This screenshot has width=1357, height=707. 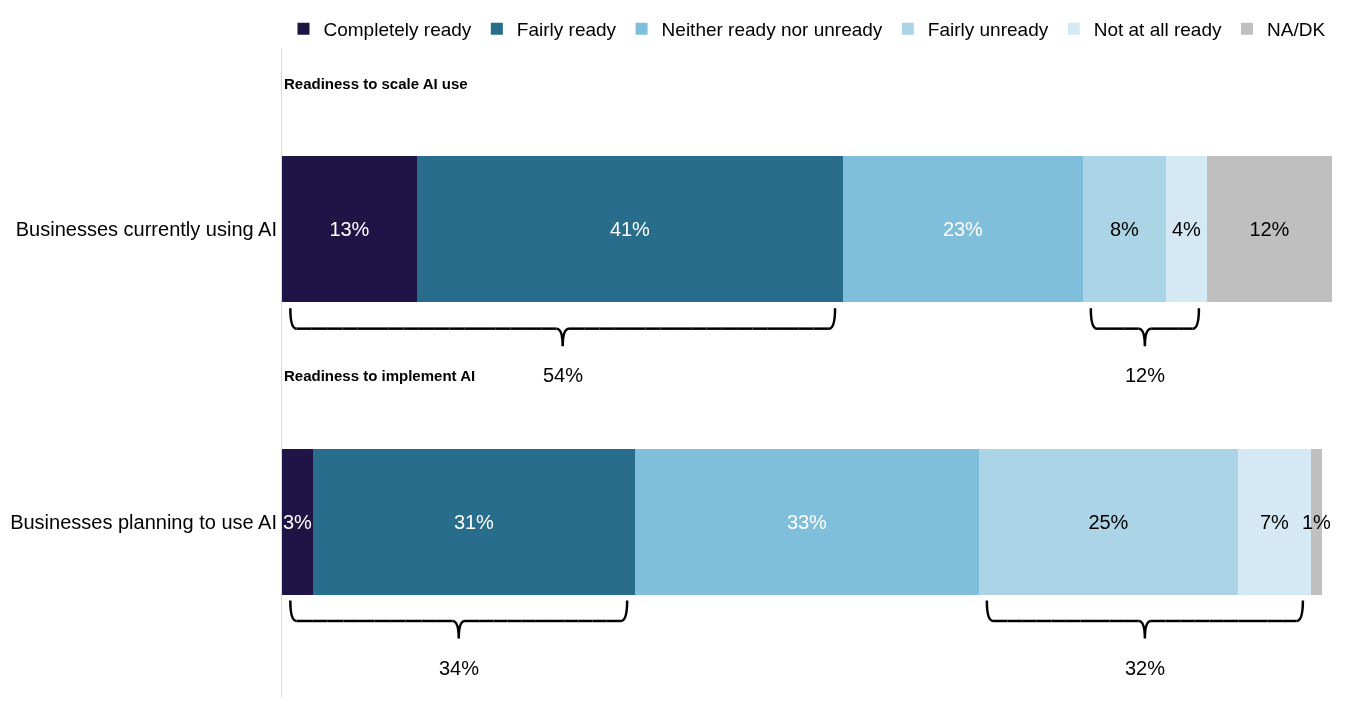 What do you see at coordinates (397, 30) in the screenshot?
I see `legend-label: Completely ready` at bounding box center [397, 30].